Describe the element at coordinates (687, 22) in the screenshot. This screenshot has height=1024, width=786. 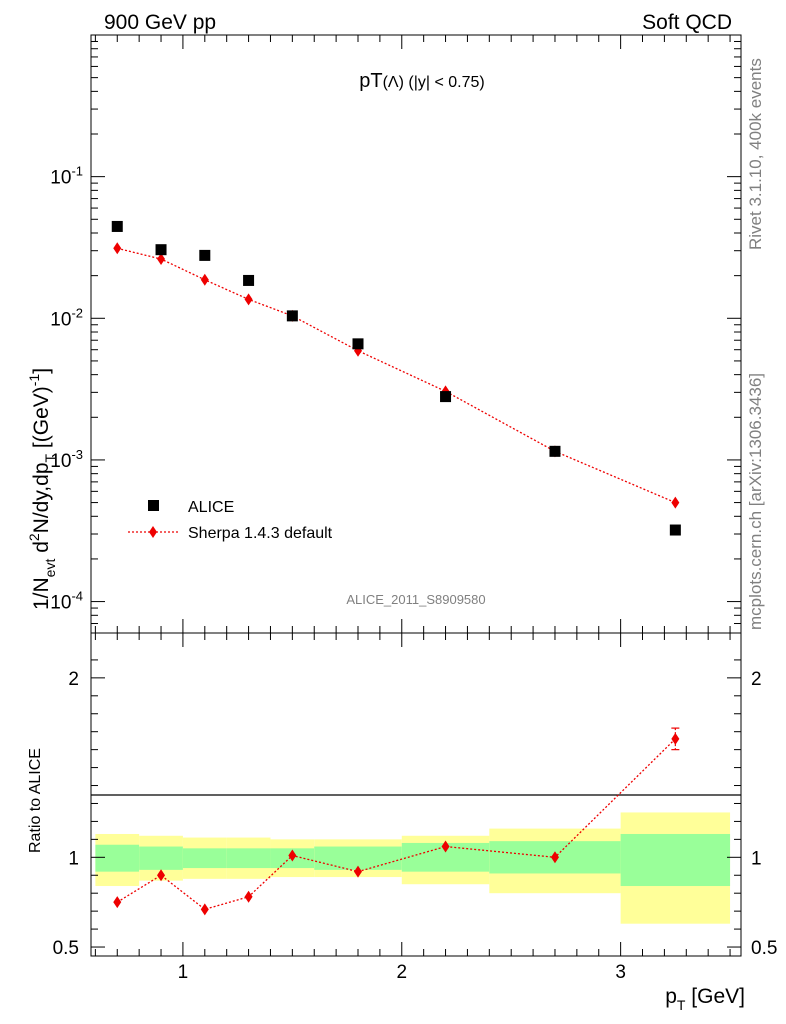
I see `header-right: Soft QCD` at that location.